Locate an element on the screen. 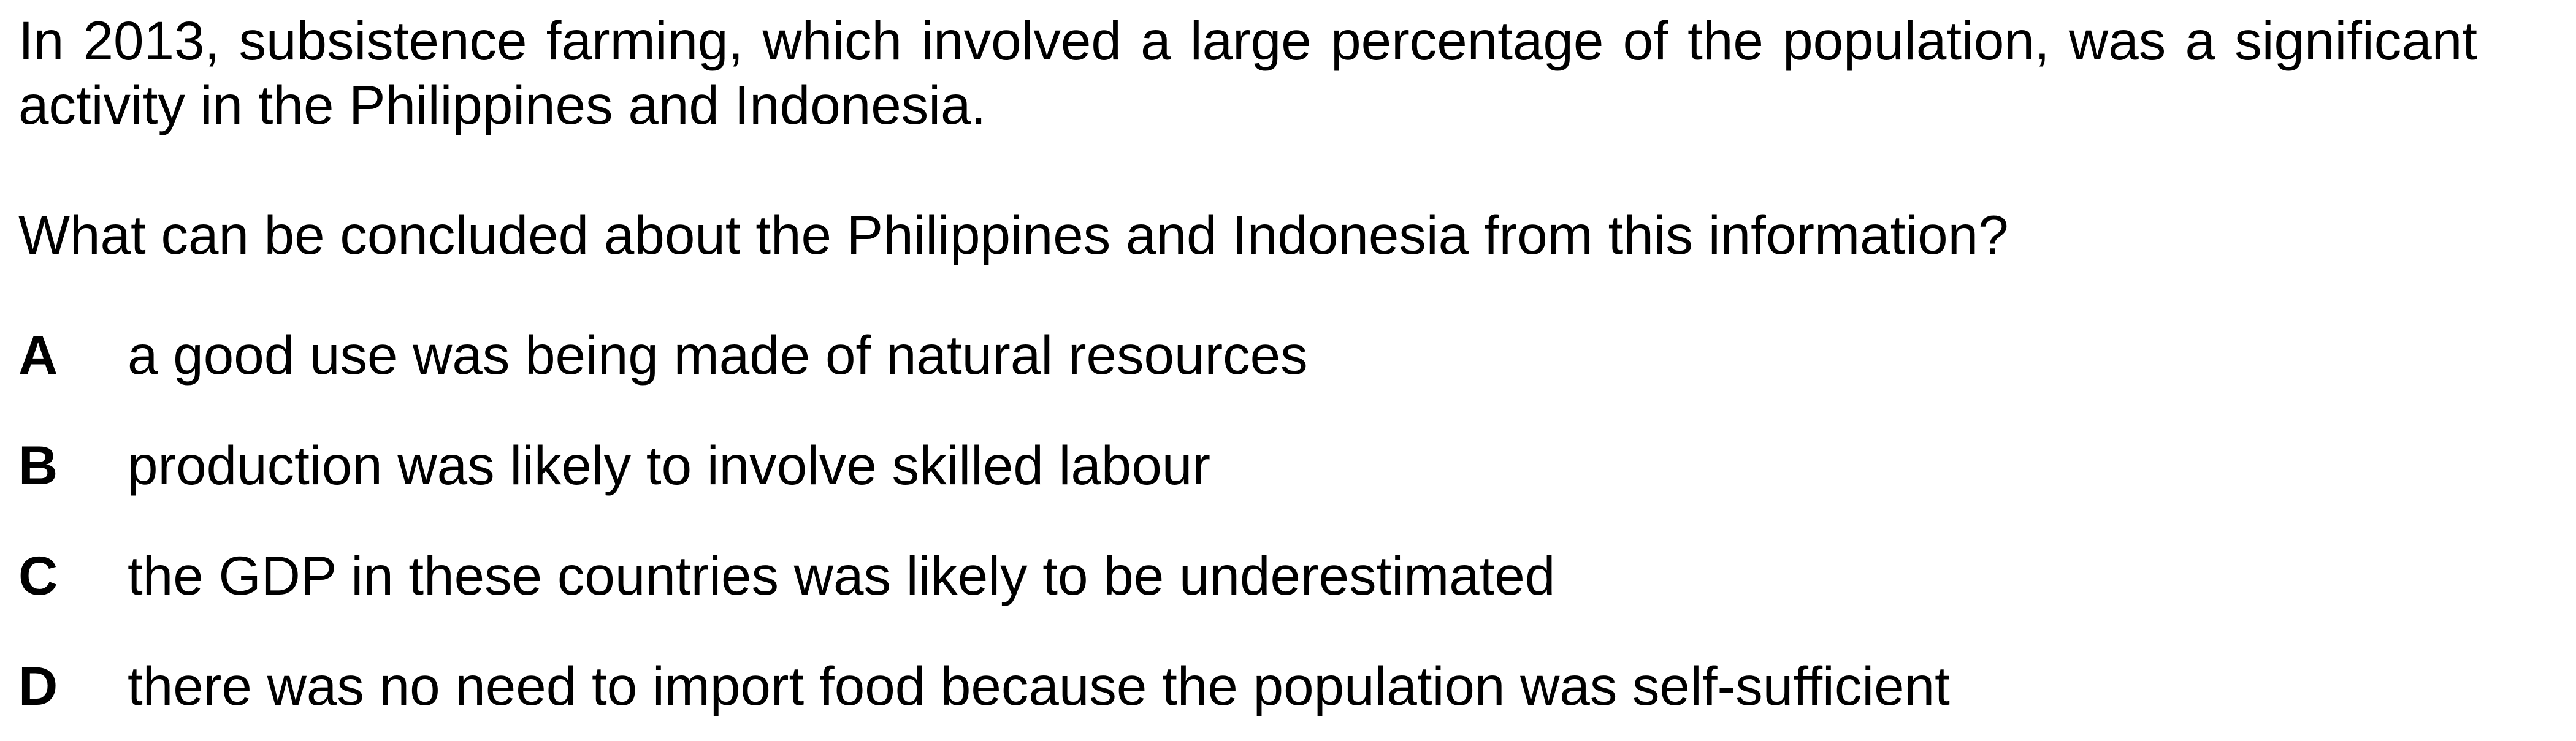  option-letter: B is located at coordinates (38, 465).